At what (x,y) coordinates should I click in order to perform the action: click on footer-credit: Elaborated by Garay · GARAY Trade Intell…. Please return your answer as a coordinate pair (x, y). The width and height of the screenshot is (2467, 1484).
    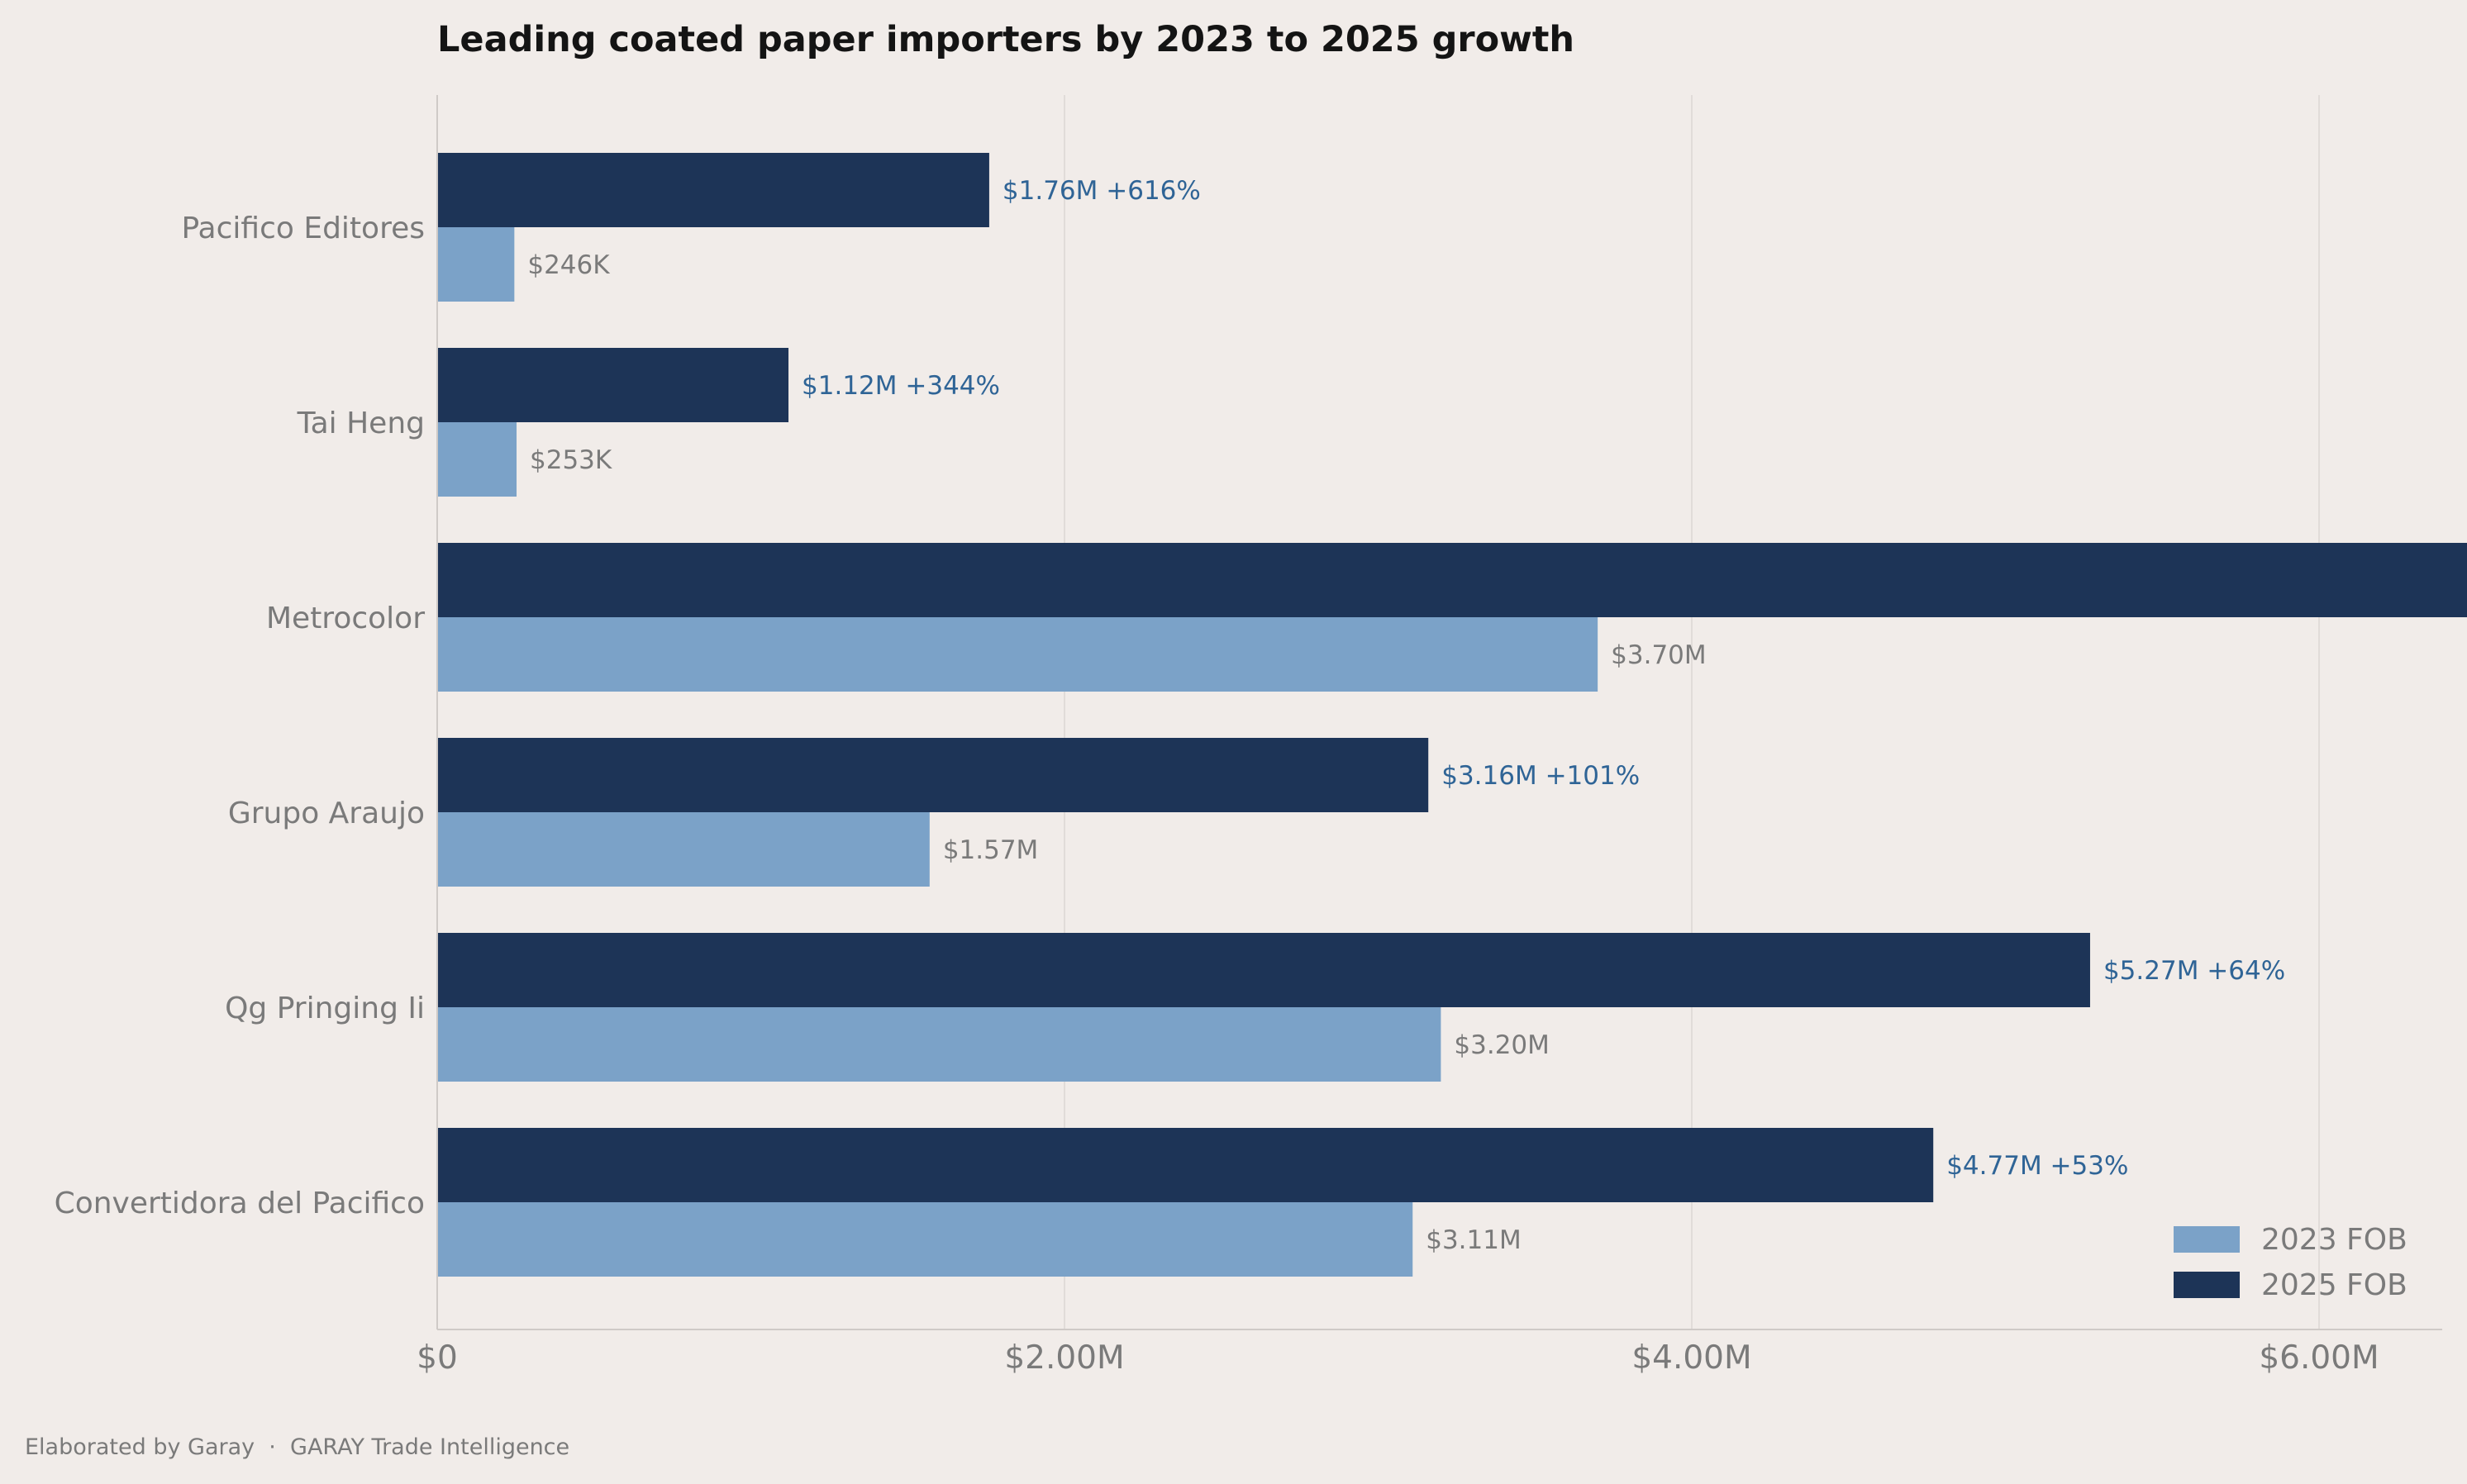
    Looking at the image, I should click on (297, 1447).